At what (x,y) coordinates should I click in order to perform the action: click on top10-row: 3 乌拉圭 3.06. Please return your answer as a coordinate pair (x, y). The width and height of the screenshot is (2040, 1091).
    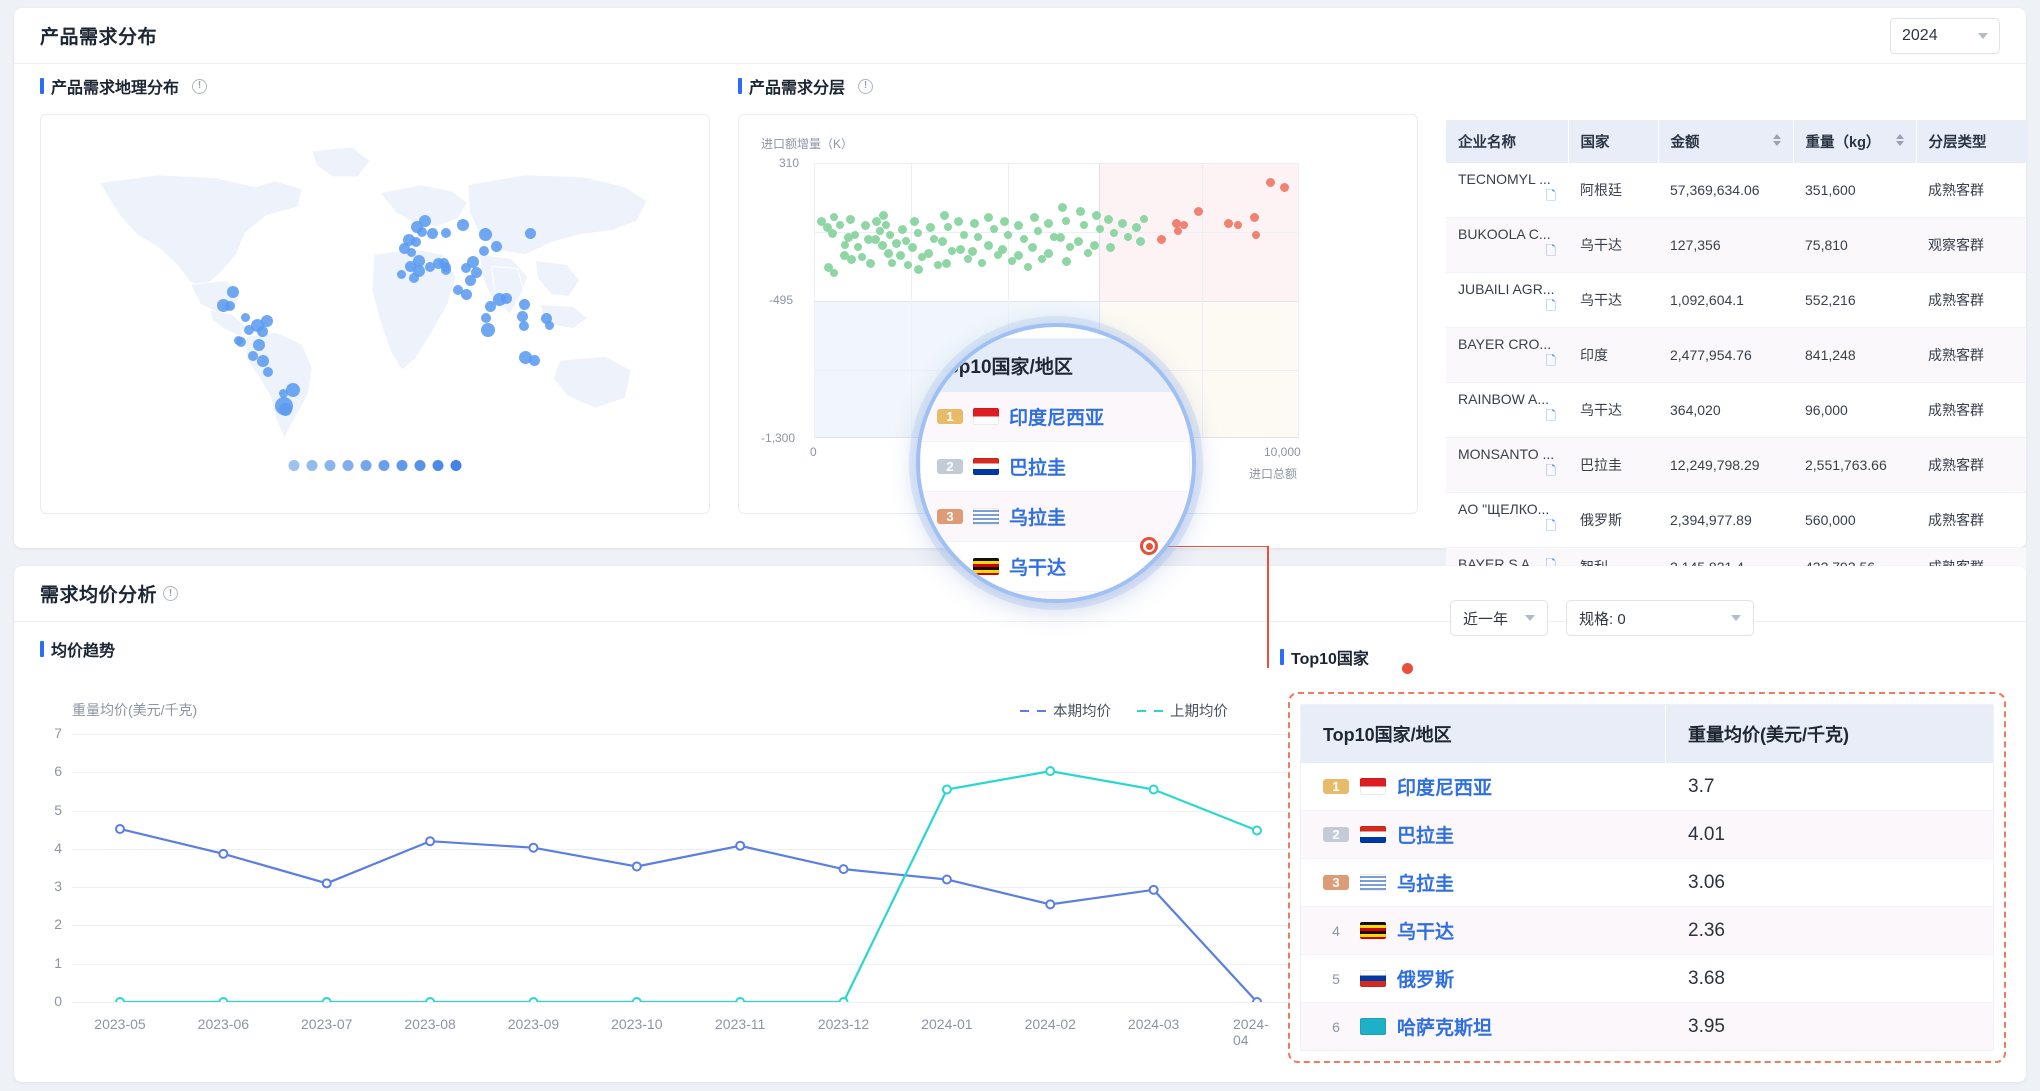
    Looking at the image, I should click on (1647, 883).